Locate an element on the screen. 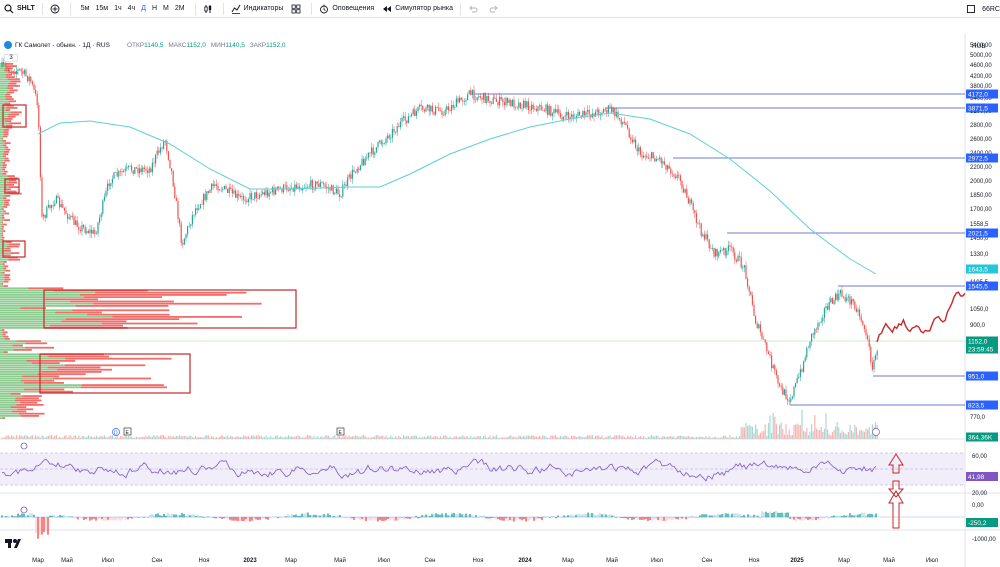 This screenshot has width=1000, height=567. legend-title: ГК Самолет - обыкн. · 1Д · RUS is located at coordinates (62, 45).